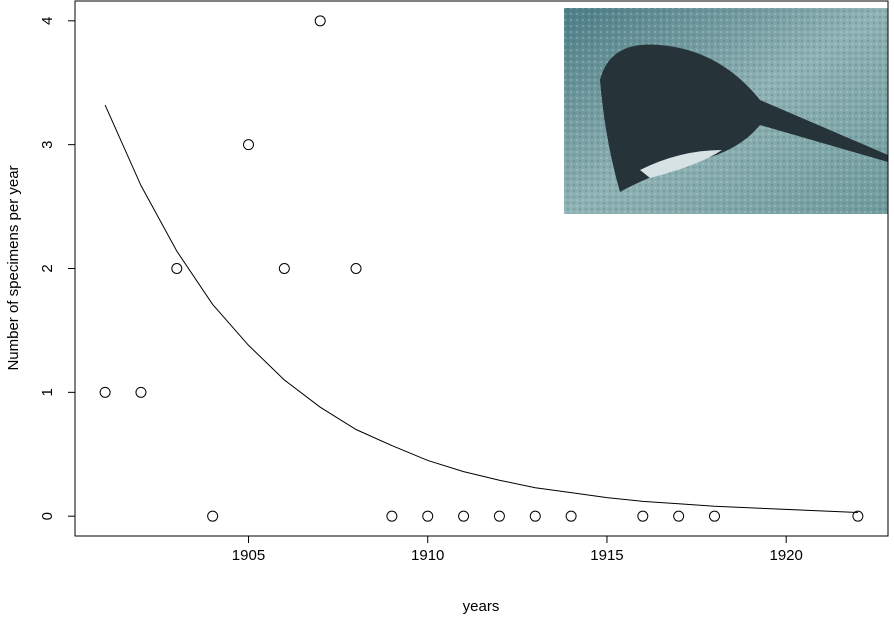 Image resolution: width=894 pixels, height=620 pixels. I want to click on y-axis-label: Number of specimens per year, so click(13, 267).